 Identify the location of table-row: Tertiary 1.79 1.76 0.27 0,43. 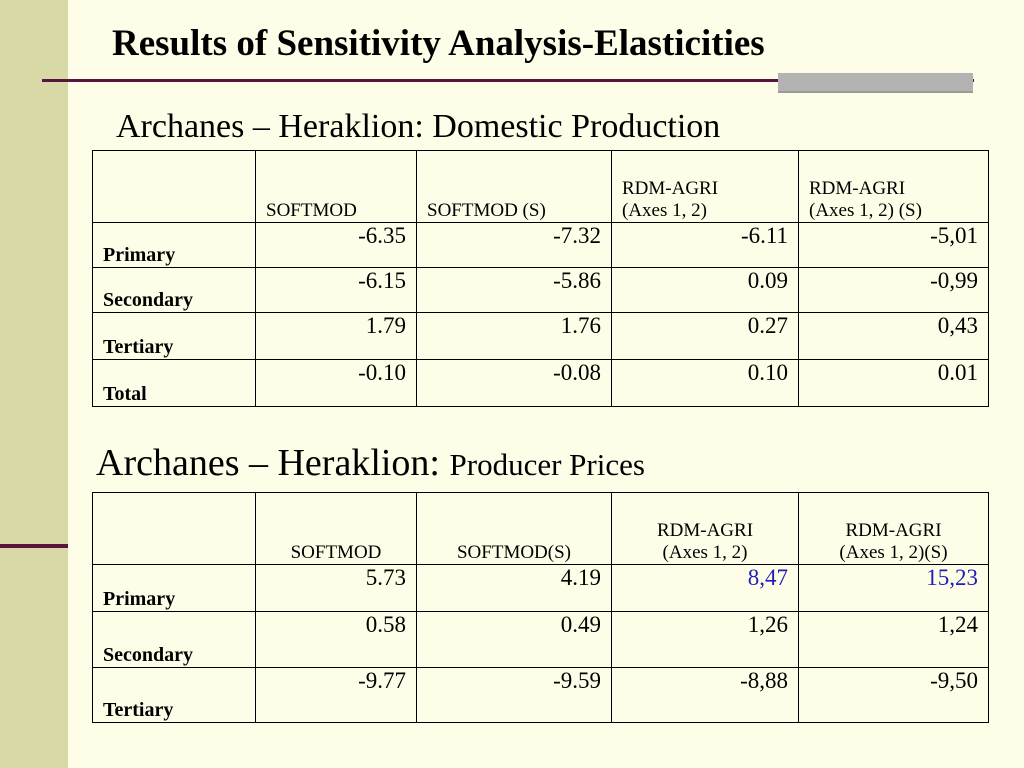
(540, 336).